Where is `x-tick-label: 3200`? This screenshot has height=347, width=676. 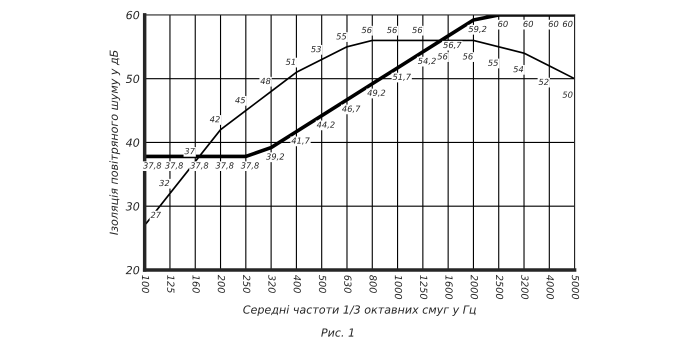 x-tick-label: 3200 is located at coordinates (525, 287).